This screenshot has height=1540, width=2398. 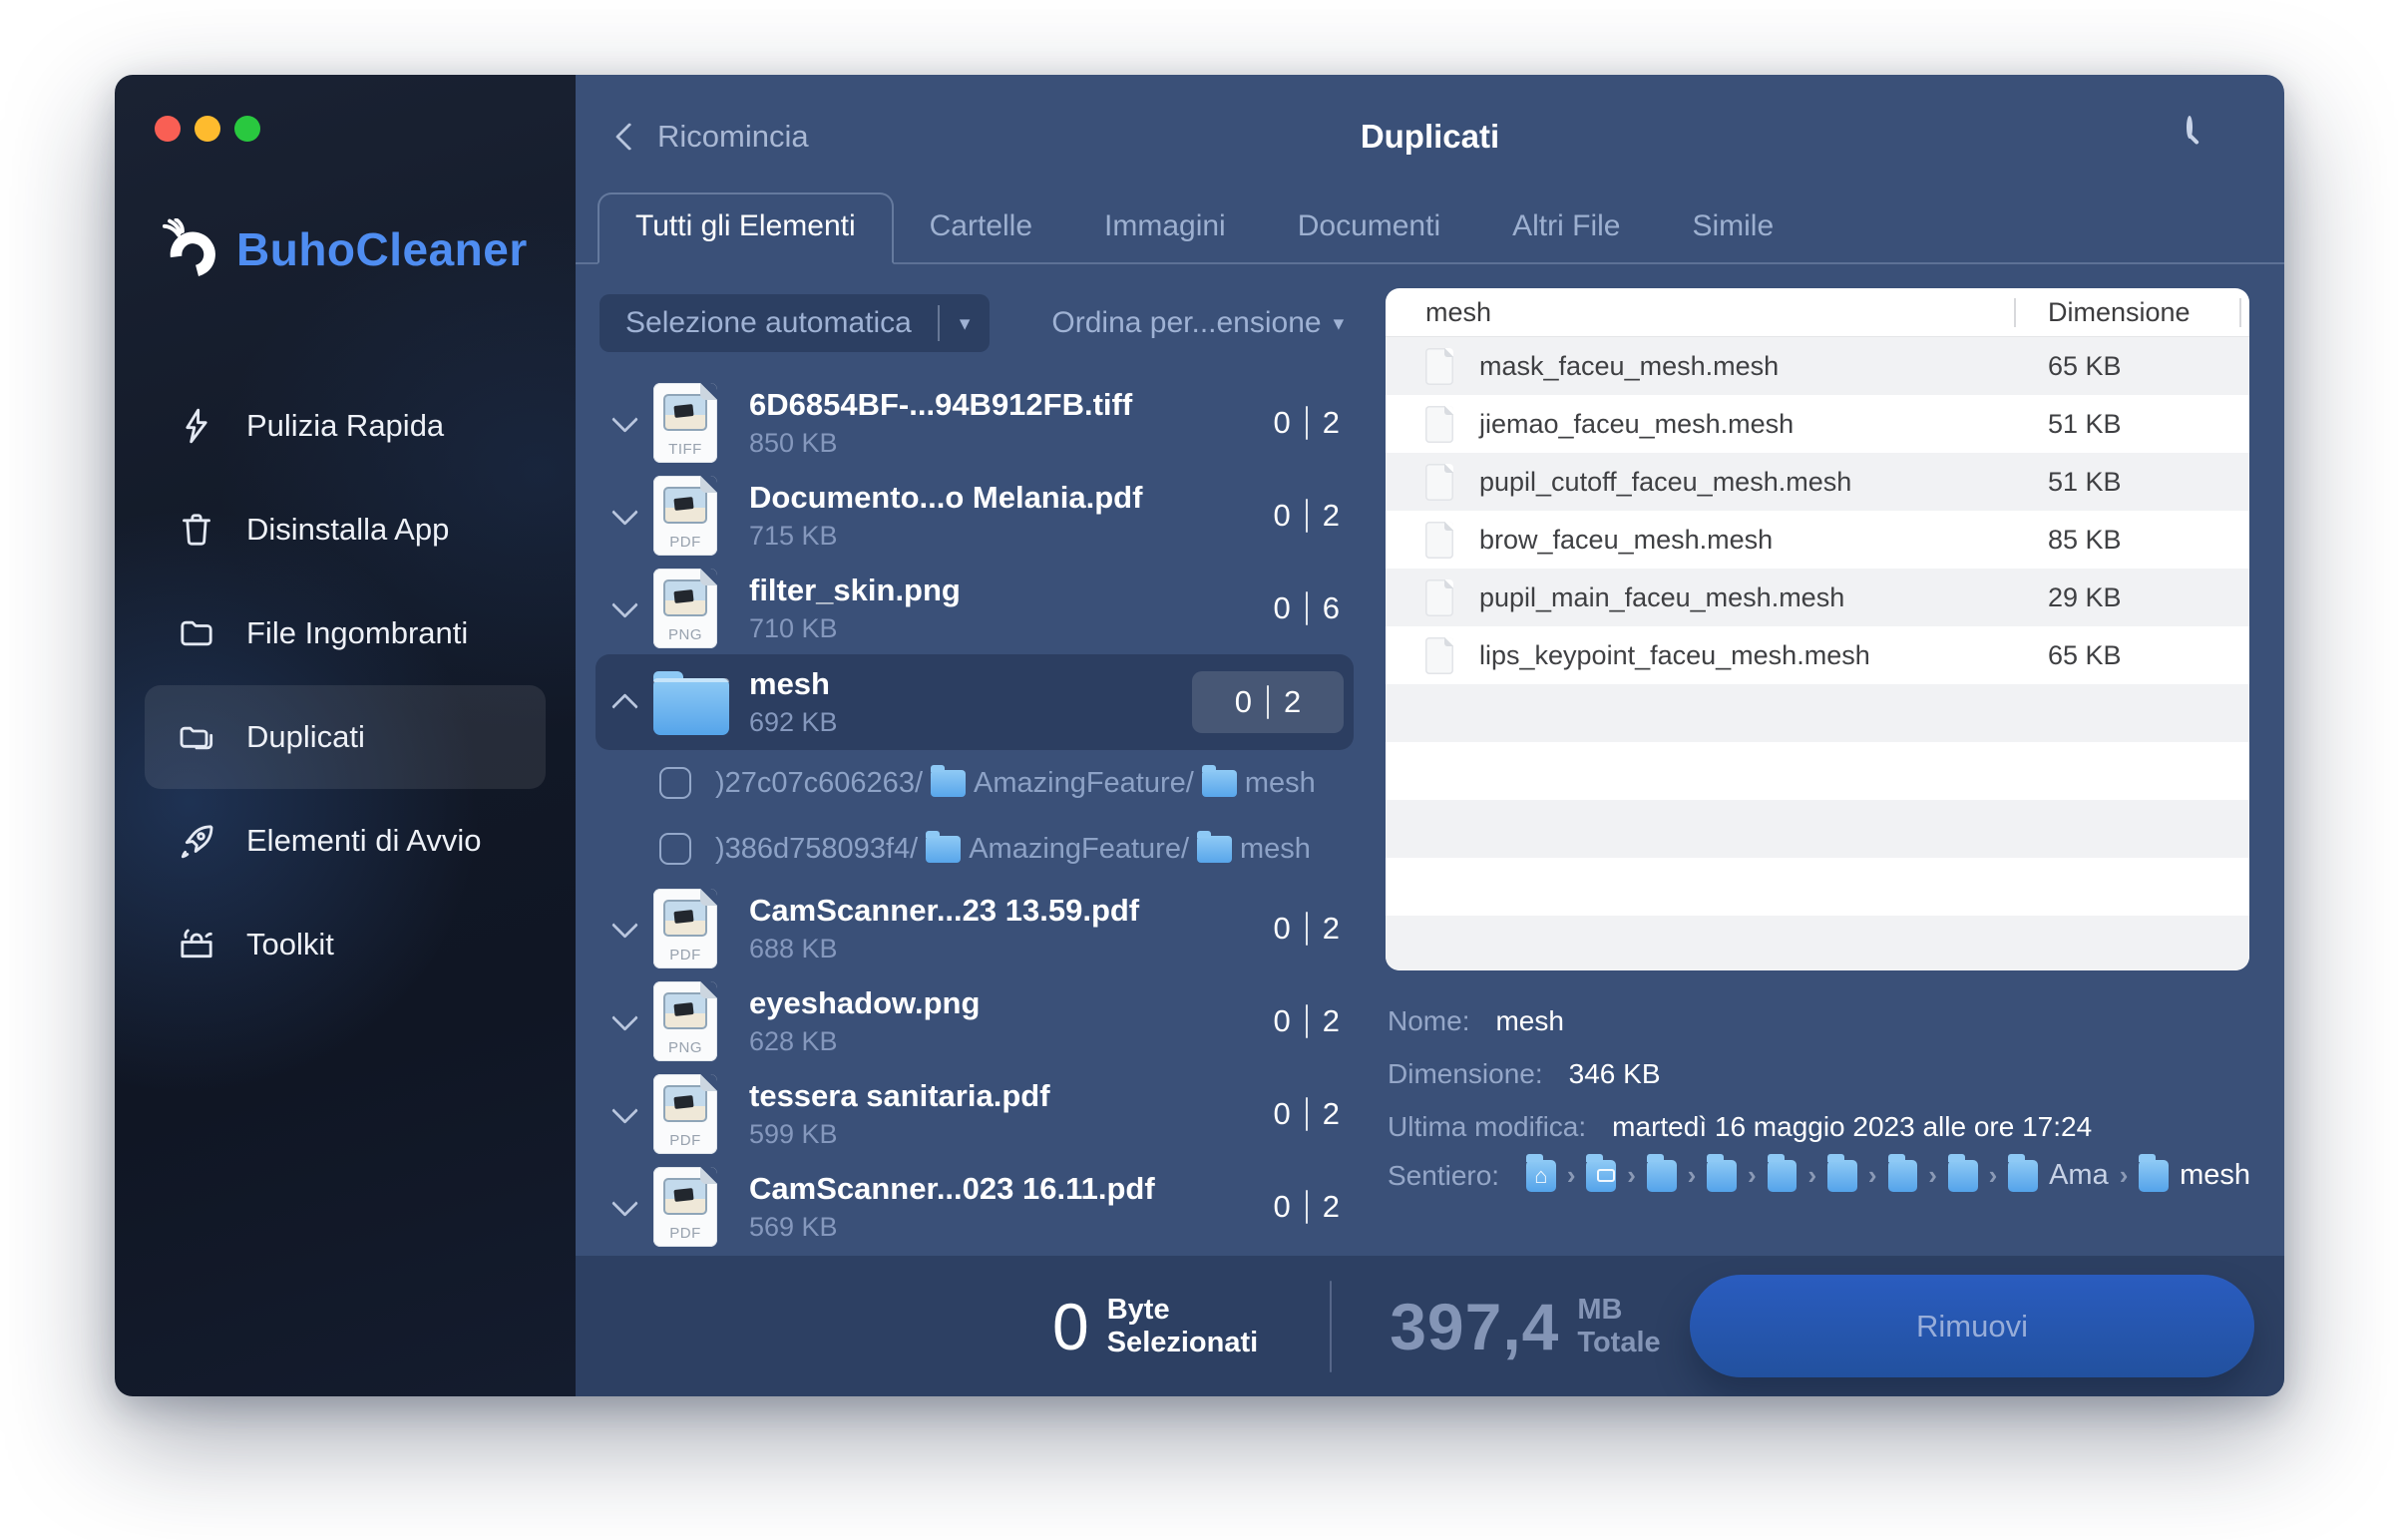 What do you see at coordinates (1566, 225) in the screenshot?
I see `tab-altri-file: Altri File` at bounding box center [1566, 225].